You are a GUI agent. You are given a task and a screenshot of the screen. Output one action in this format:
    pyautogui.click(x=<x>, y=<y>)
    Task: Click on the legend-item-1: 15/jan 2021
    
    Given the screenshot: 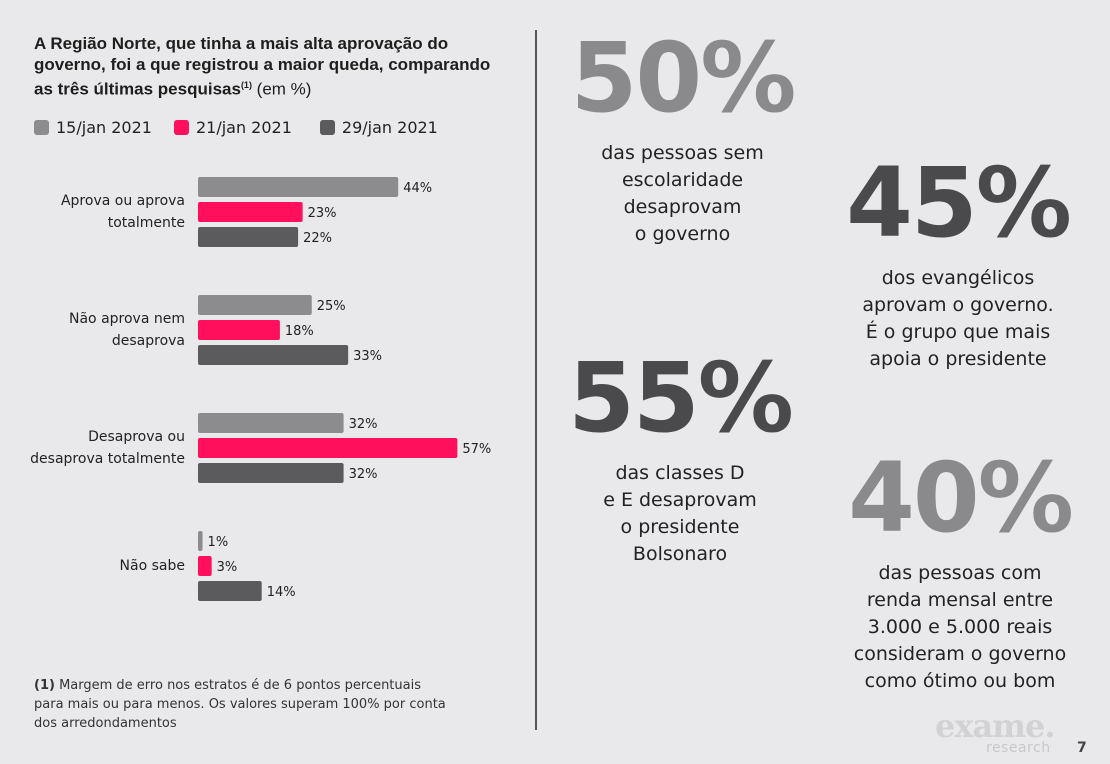 What is the action you would take?
    pyautogui.click(x=93, y=127)
    